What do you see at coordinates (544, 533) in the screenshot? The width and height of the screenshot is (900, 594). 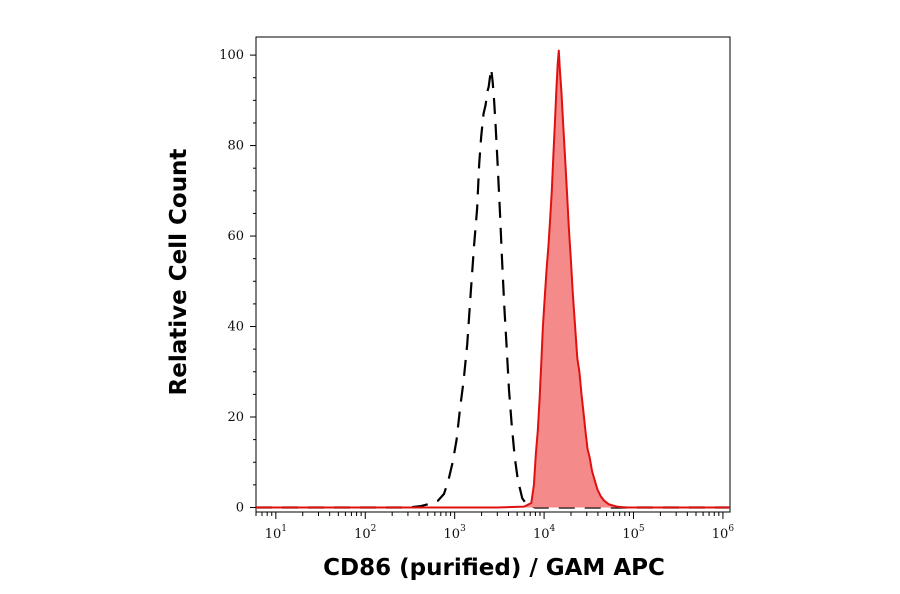 I see `x-tick-label: 10⁴` at bounding box center [544, 533].